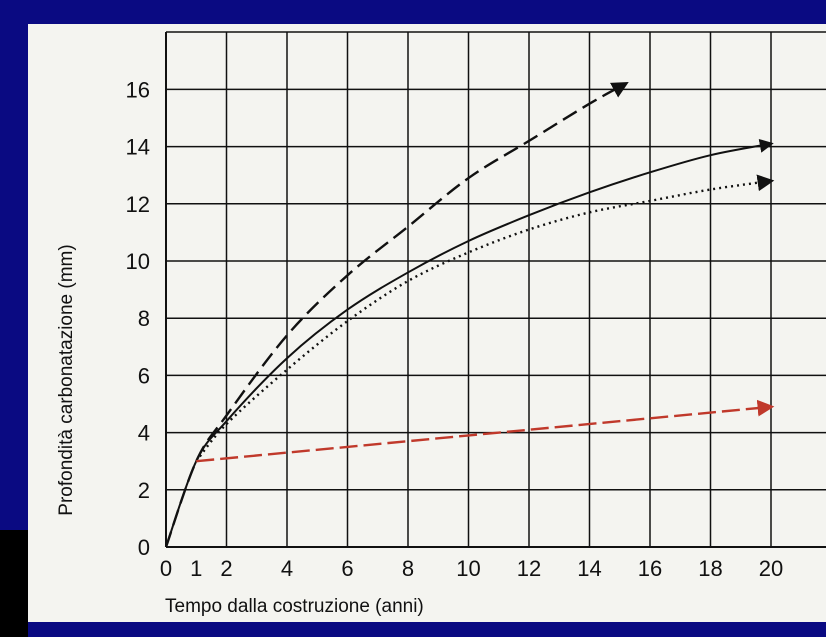  I want to click on x-tick-label: 18, so click(710, 568).